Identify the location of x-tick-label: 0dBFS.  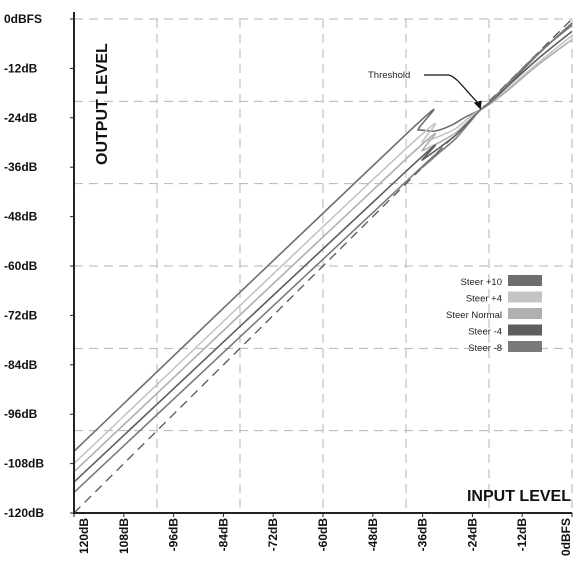
(566, 537).